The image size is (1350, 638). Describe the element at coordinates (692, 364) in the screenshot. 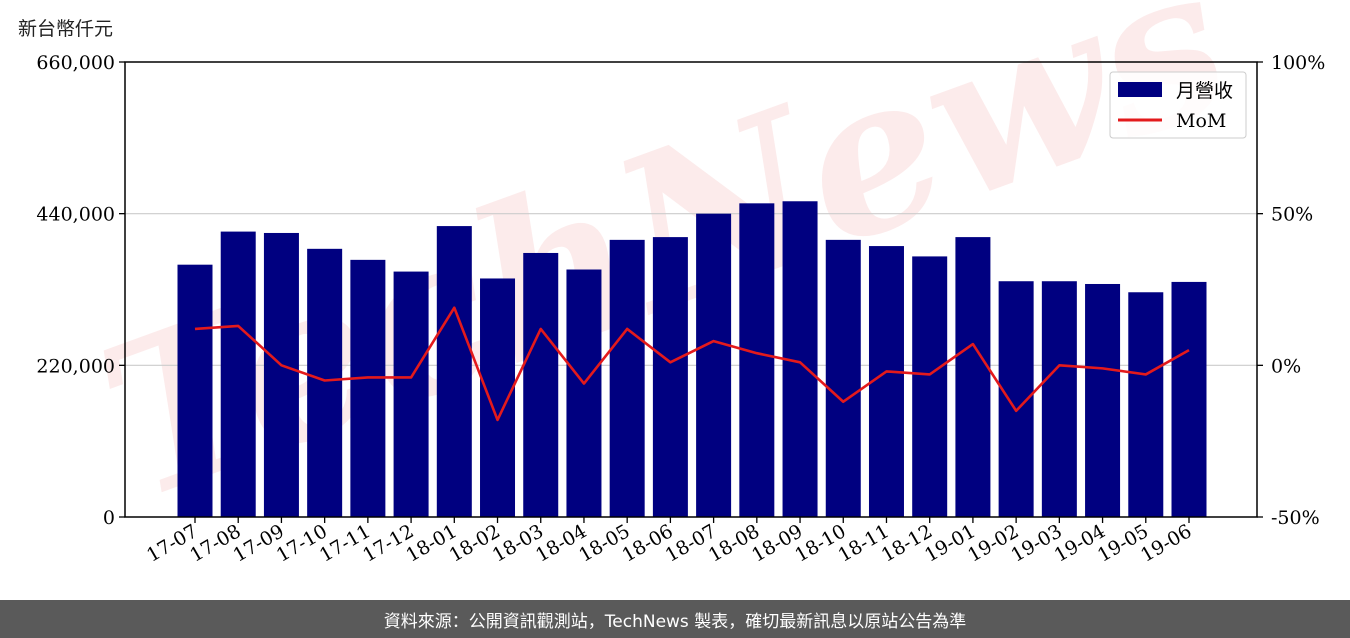

I see `mom-line` at that location.